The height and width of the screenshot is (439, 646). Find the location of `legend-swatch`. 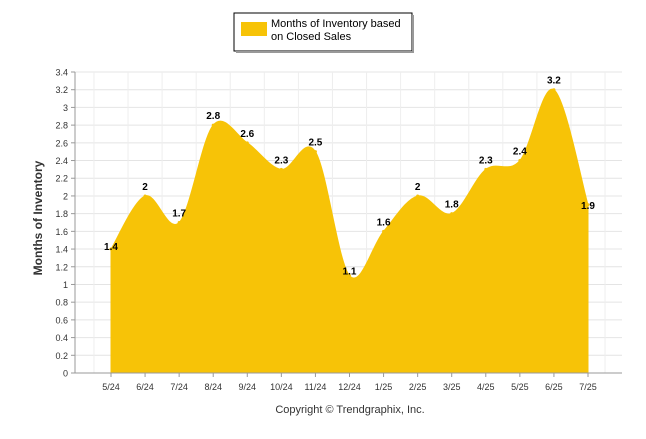

legend-swatch is located at coordinates (254, 29).